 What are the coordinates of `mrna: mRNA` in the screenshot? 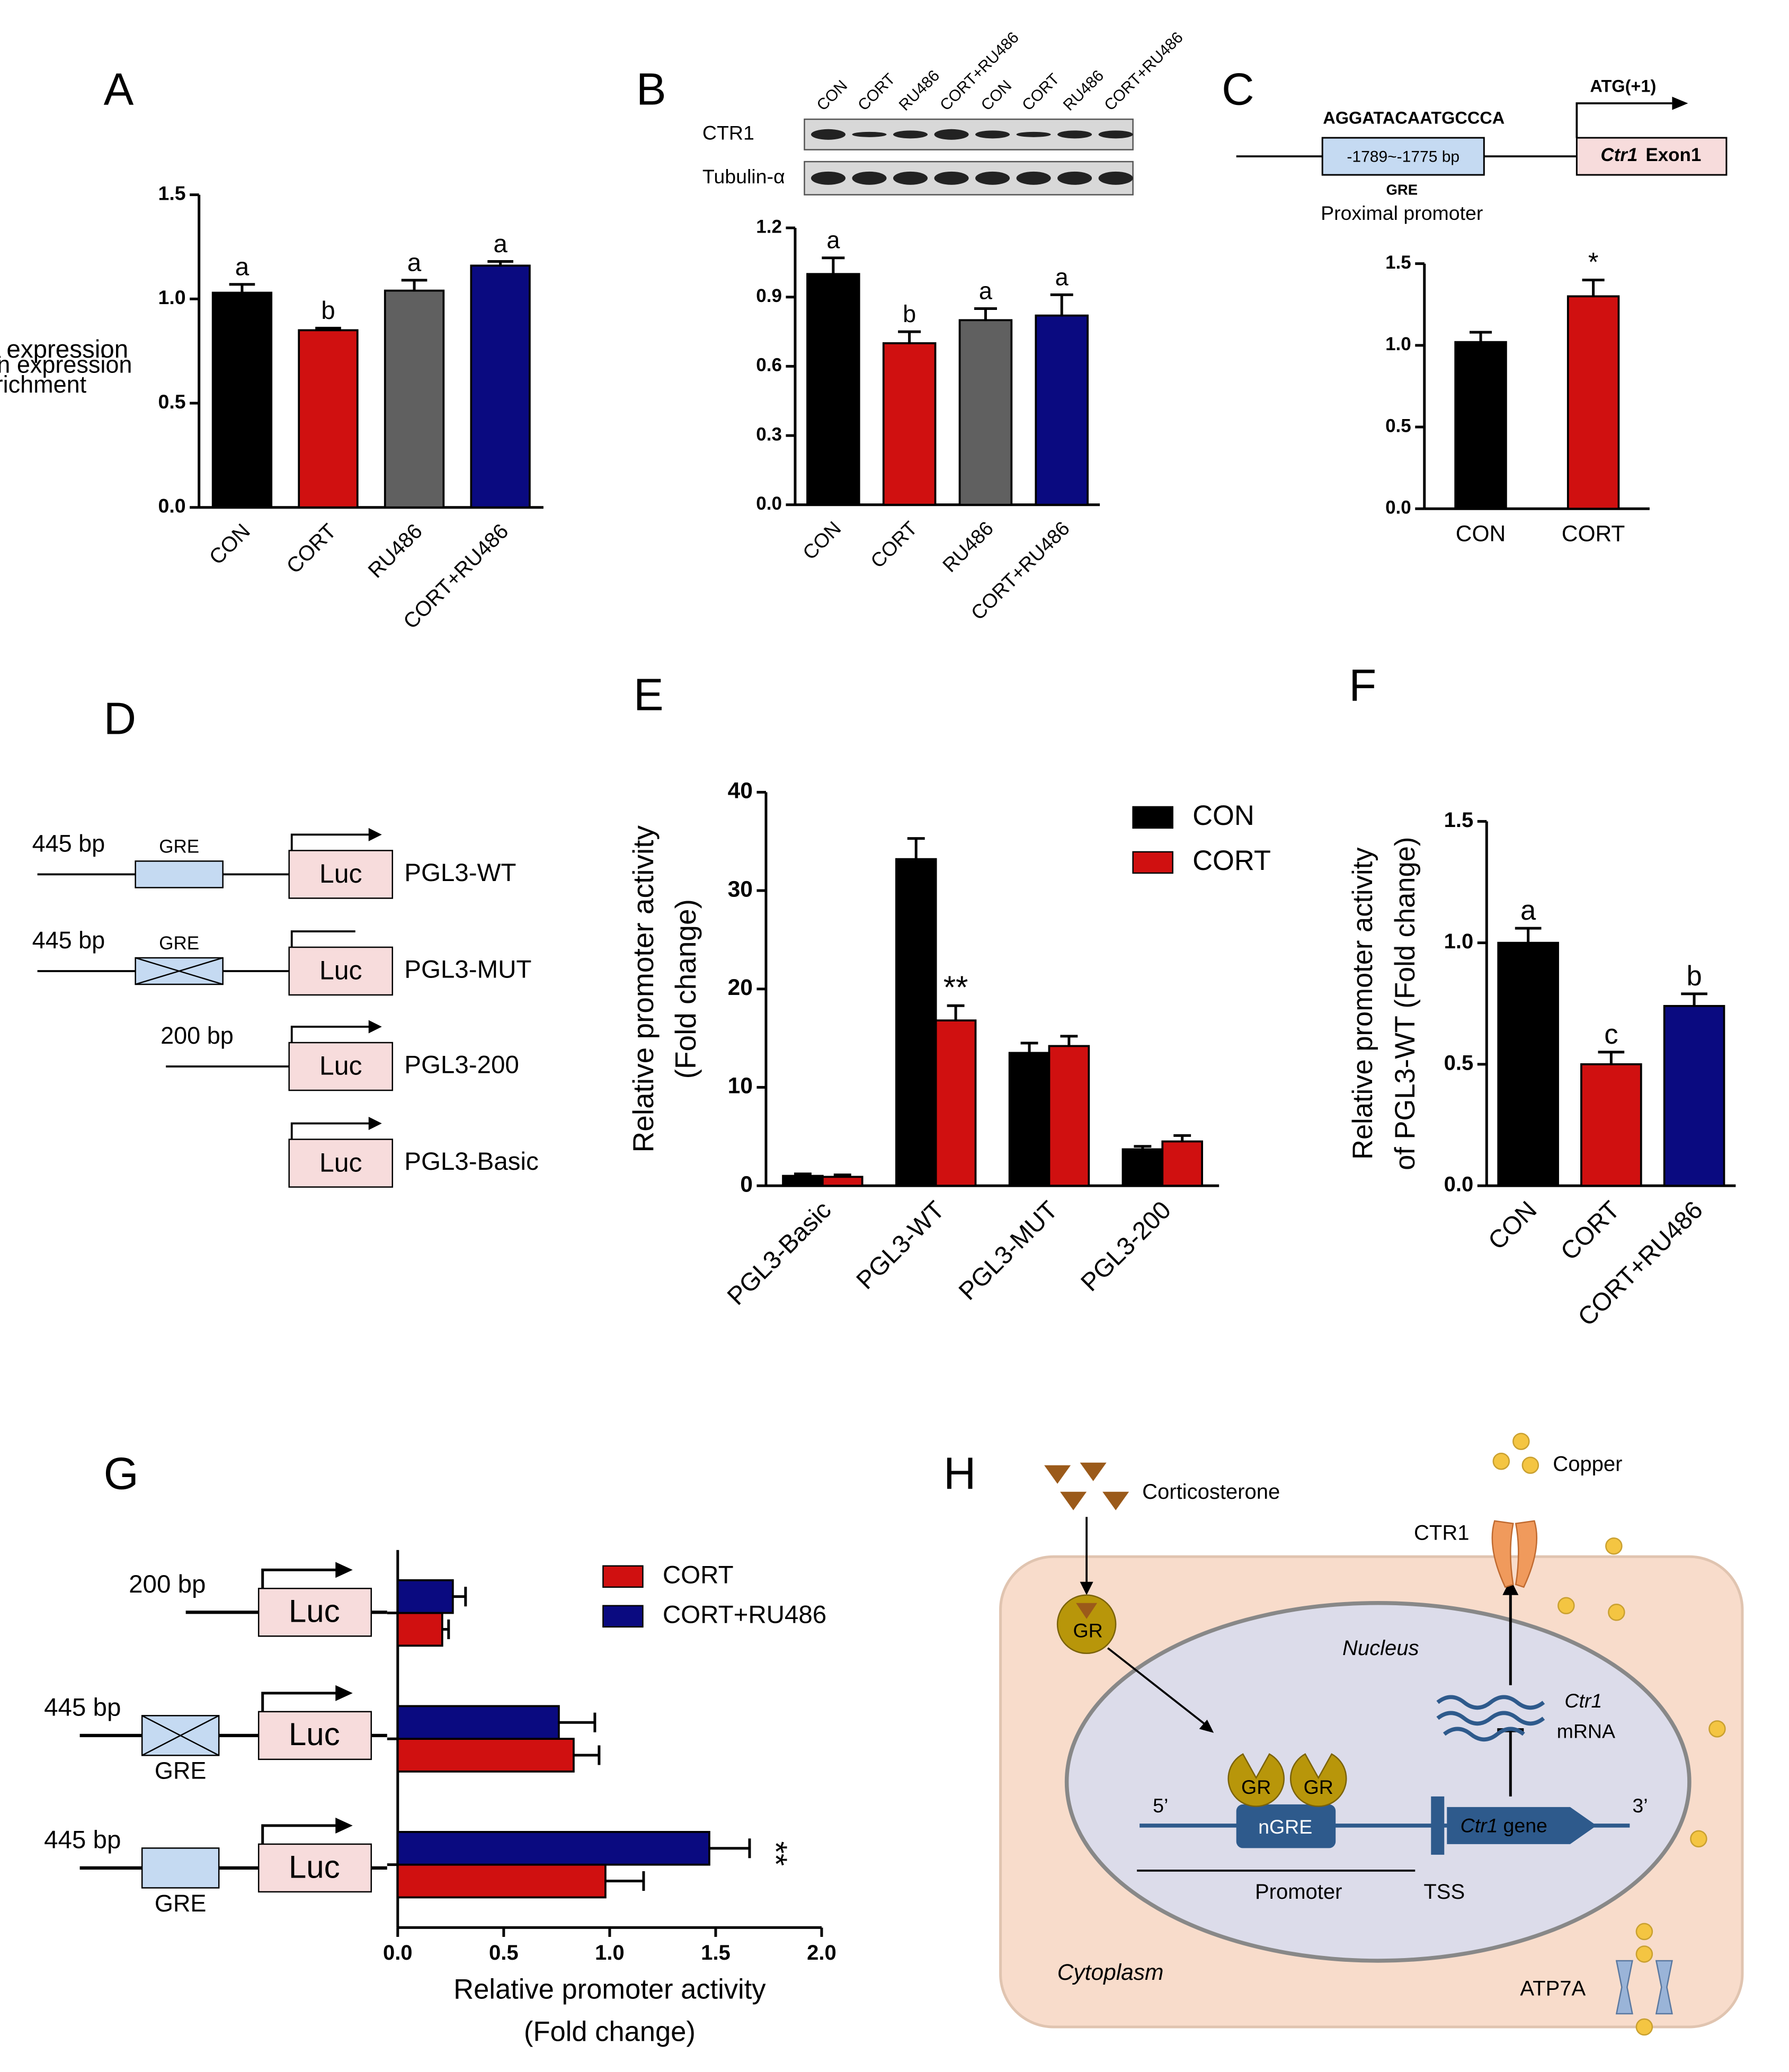 It's located at (1586, 1731).